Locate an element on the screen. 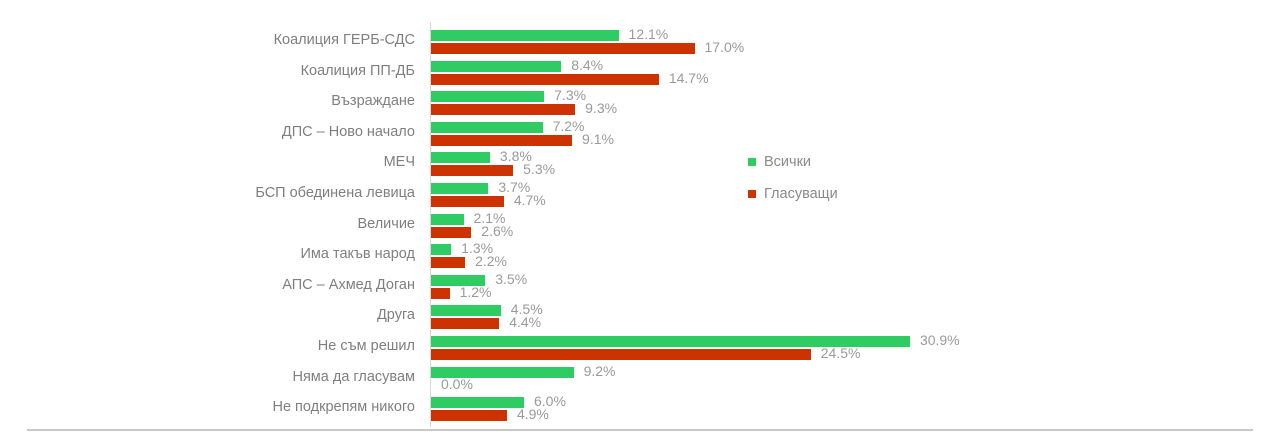 Image resolution: width=1280 pixels, height=432 pixels. value-label-all: 9.2% is located at coordinates (599, 370).